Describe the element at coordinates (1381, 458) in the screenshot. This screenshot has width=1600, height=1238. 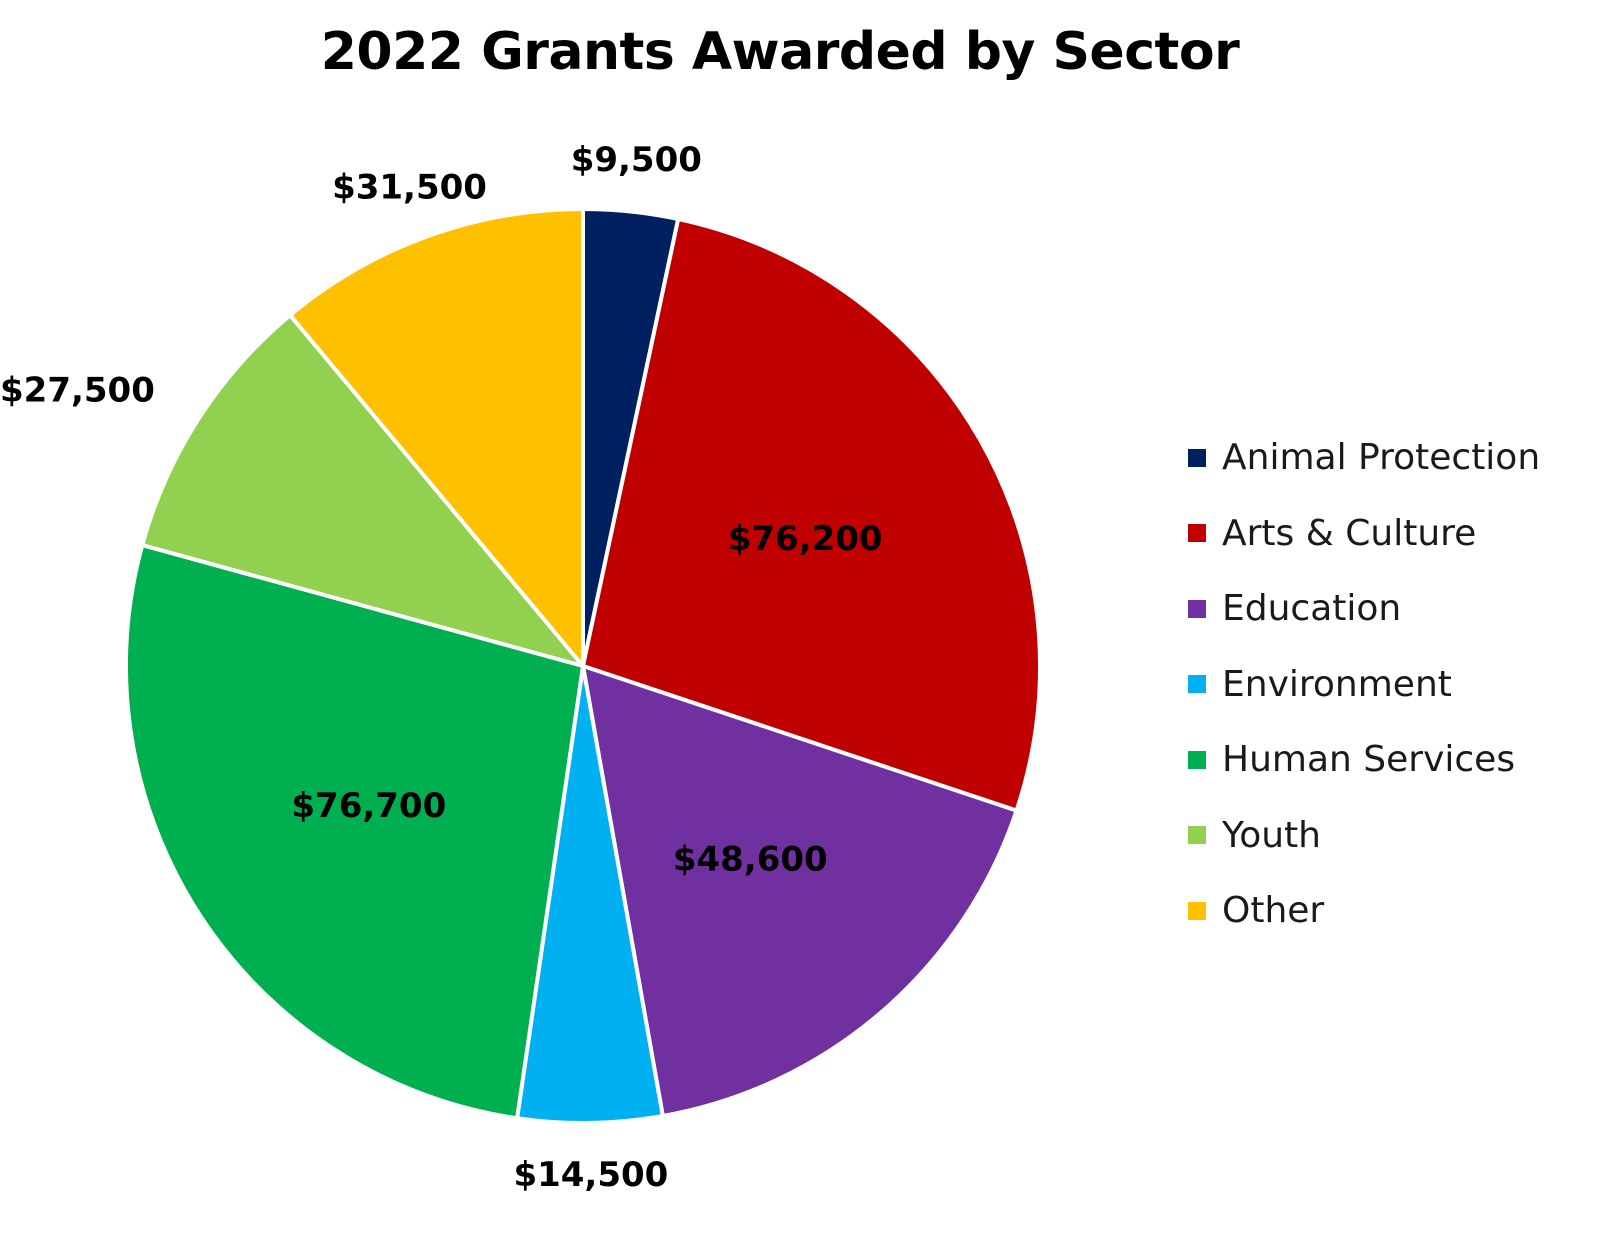
I see `legend-label: Animal Protection` at that location.